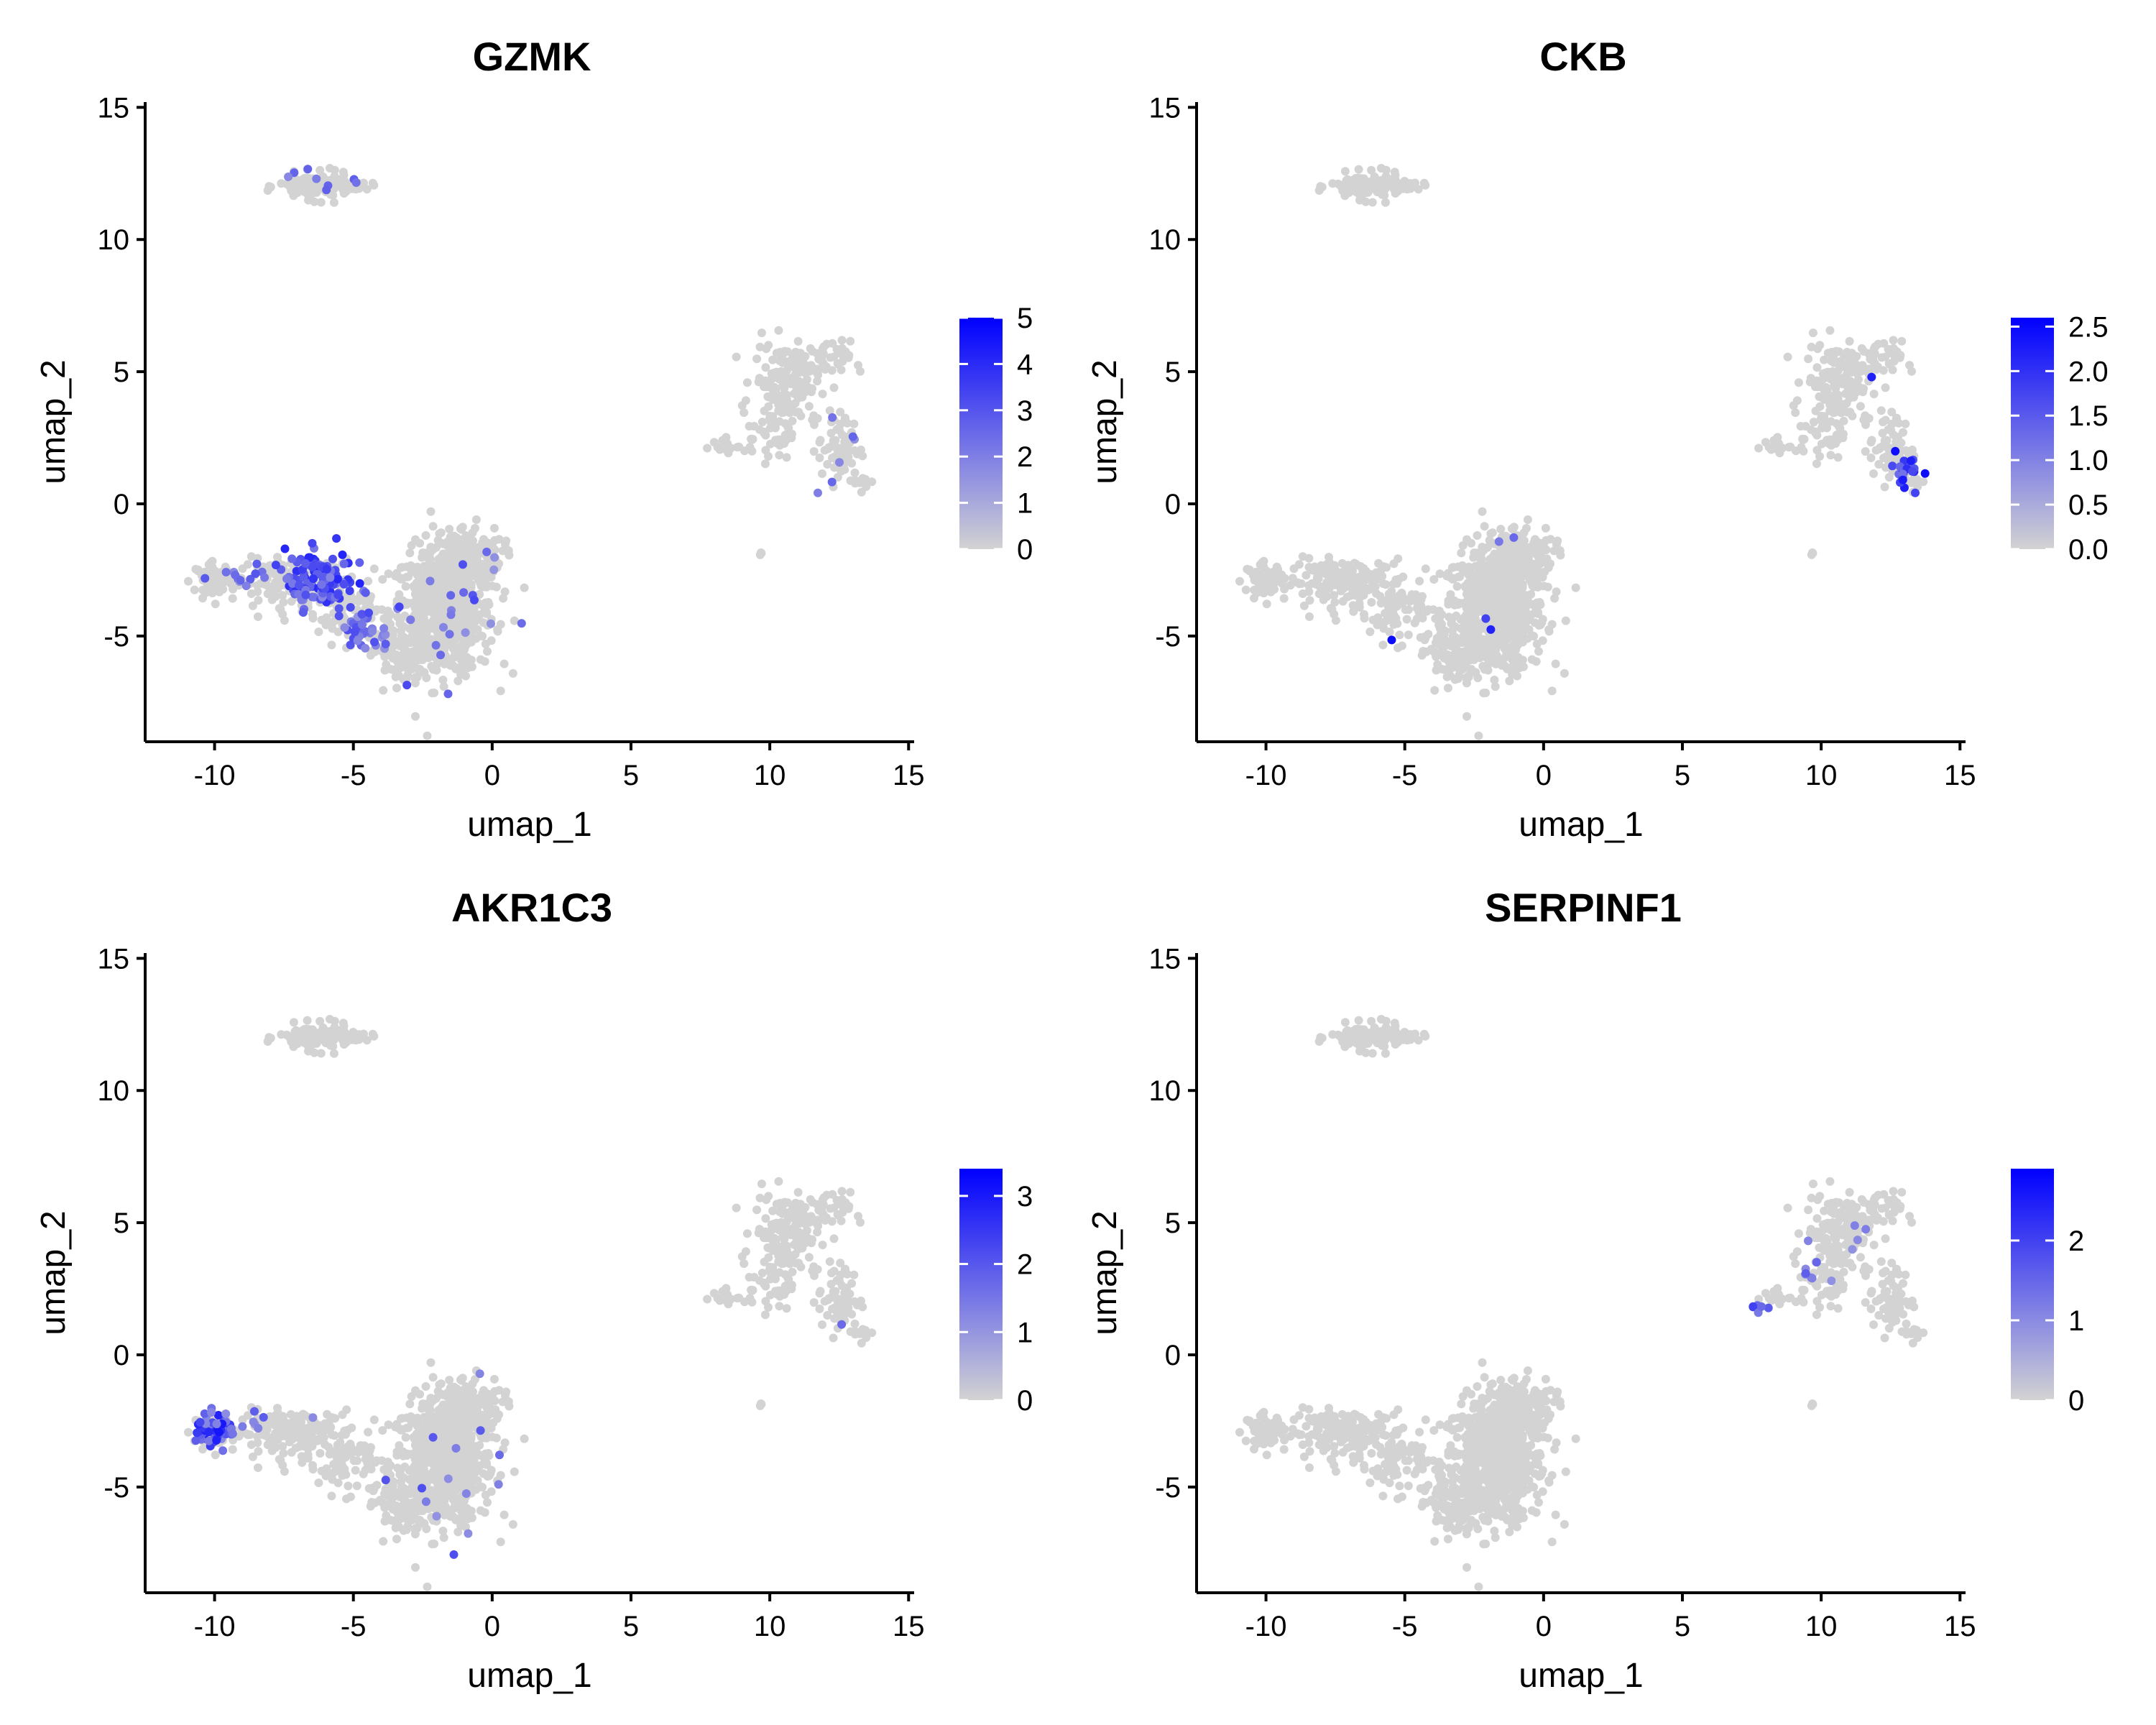  Describe the element at coordinates (114, 240) in the screenshot. I see `y-tick-label: 10` at that location.